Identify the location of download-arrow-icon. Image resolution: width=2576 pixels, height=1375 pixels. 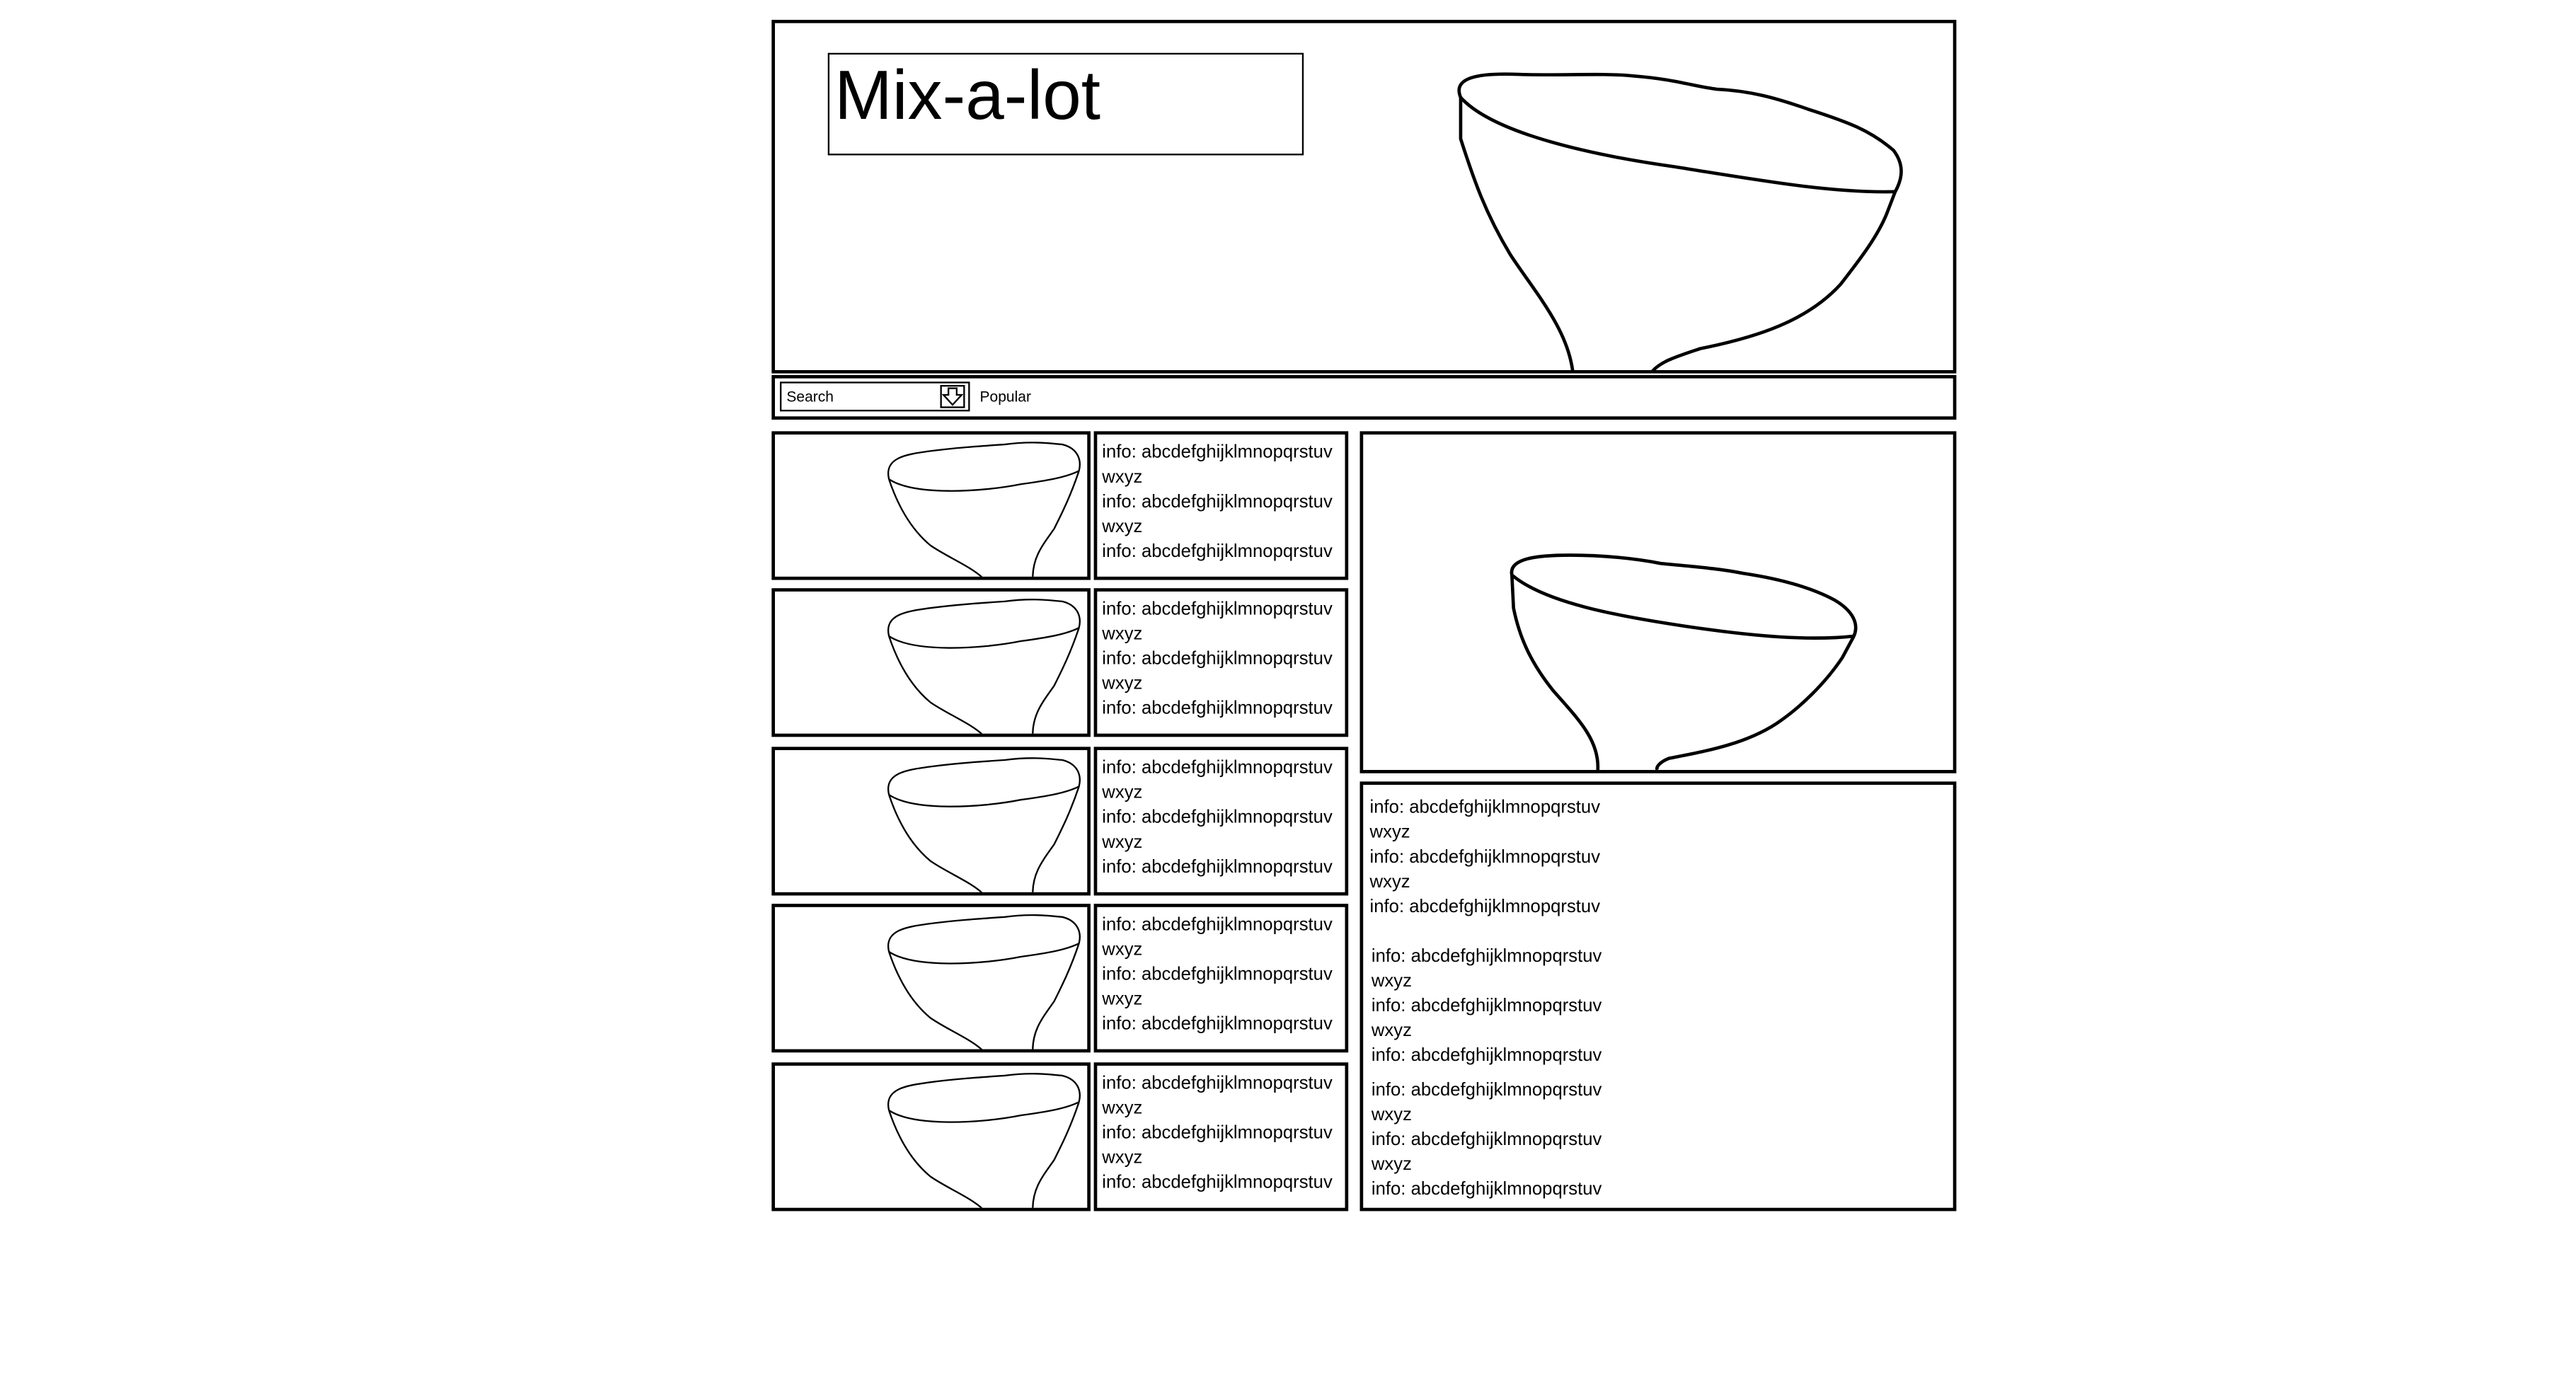
(952, 397).